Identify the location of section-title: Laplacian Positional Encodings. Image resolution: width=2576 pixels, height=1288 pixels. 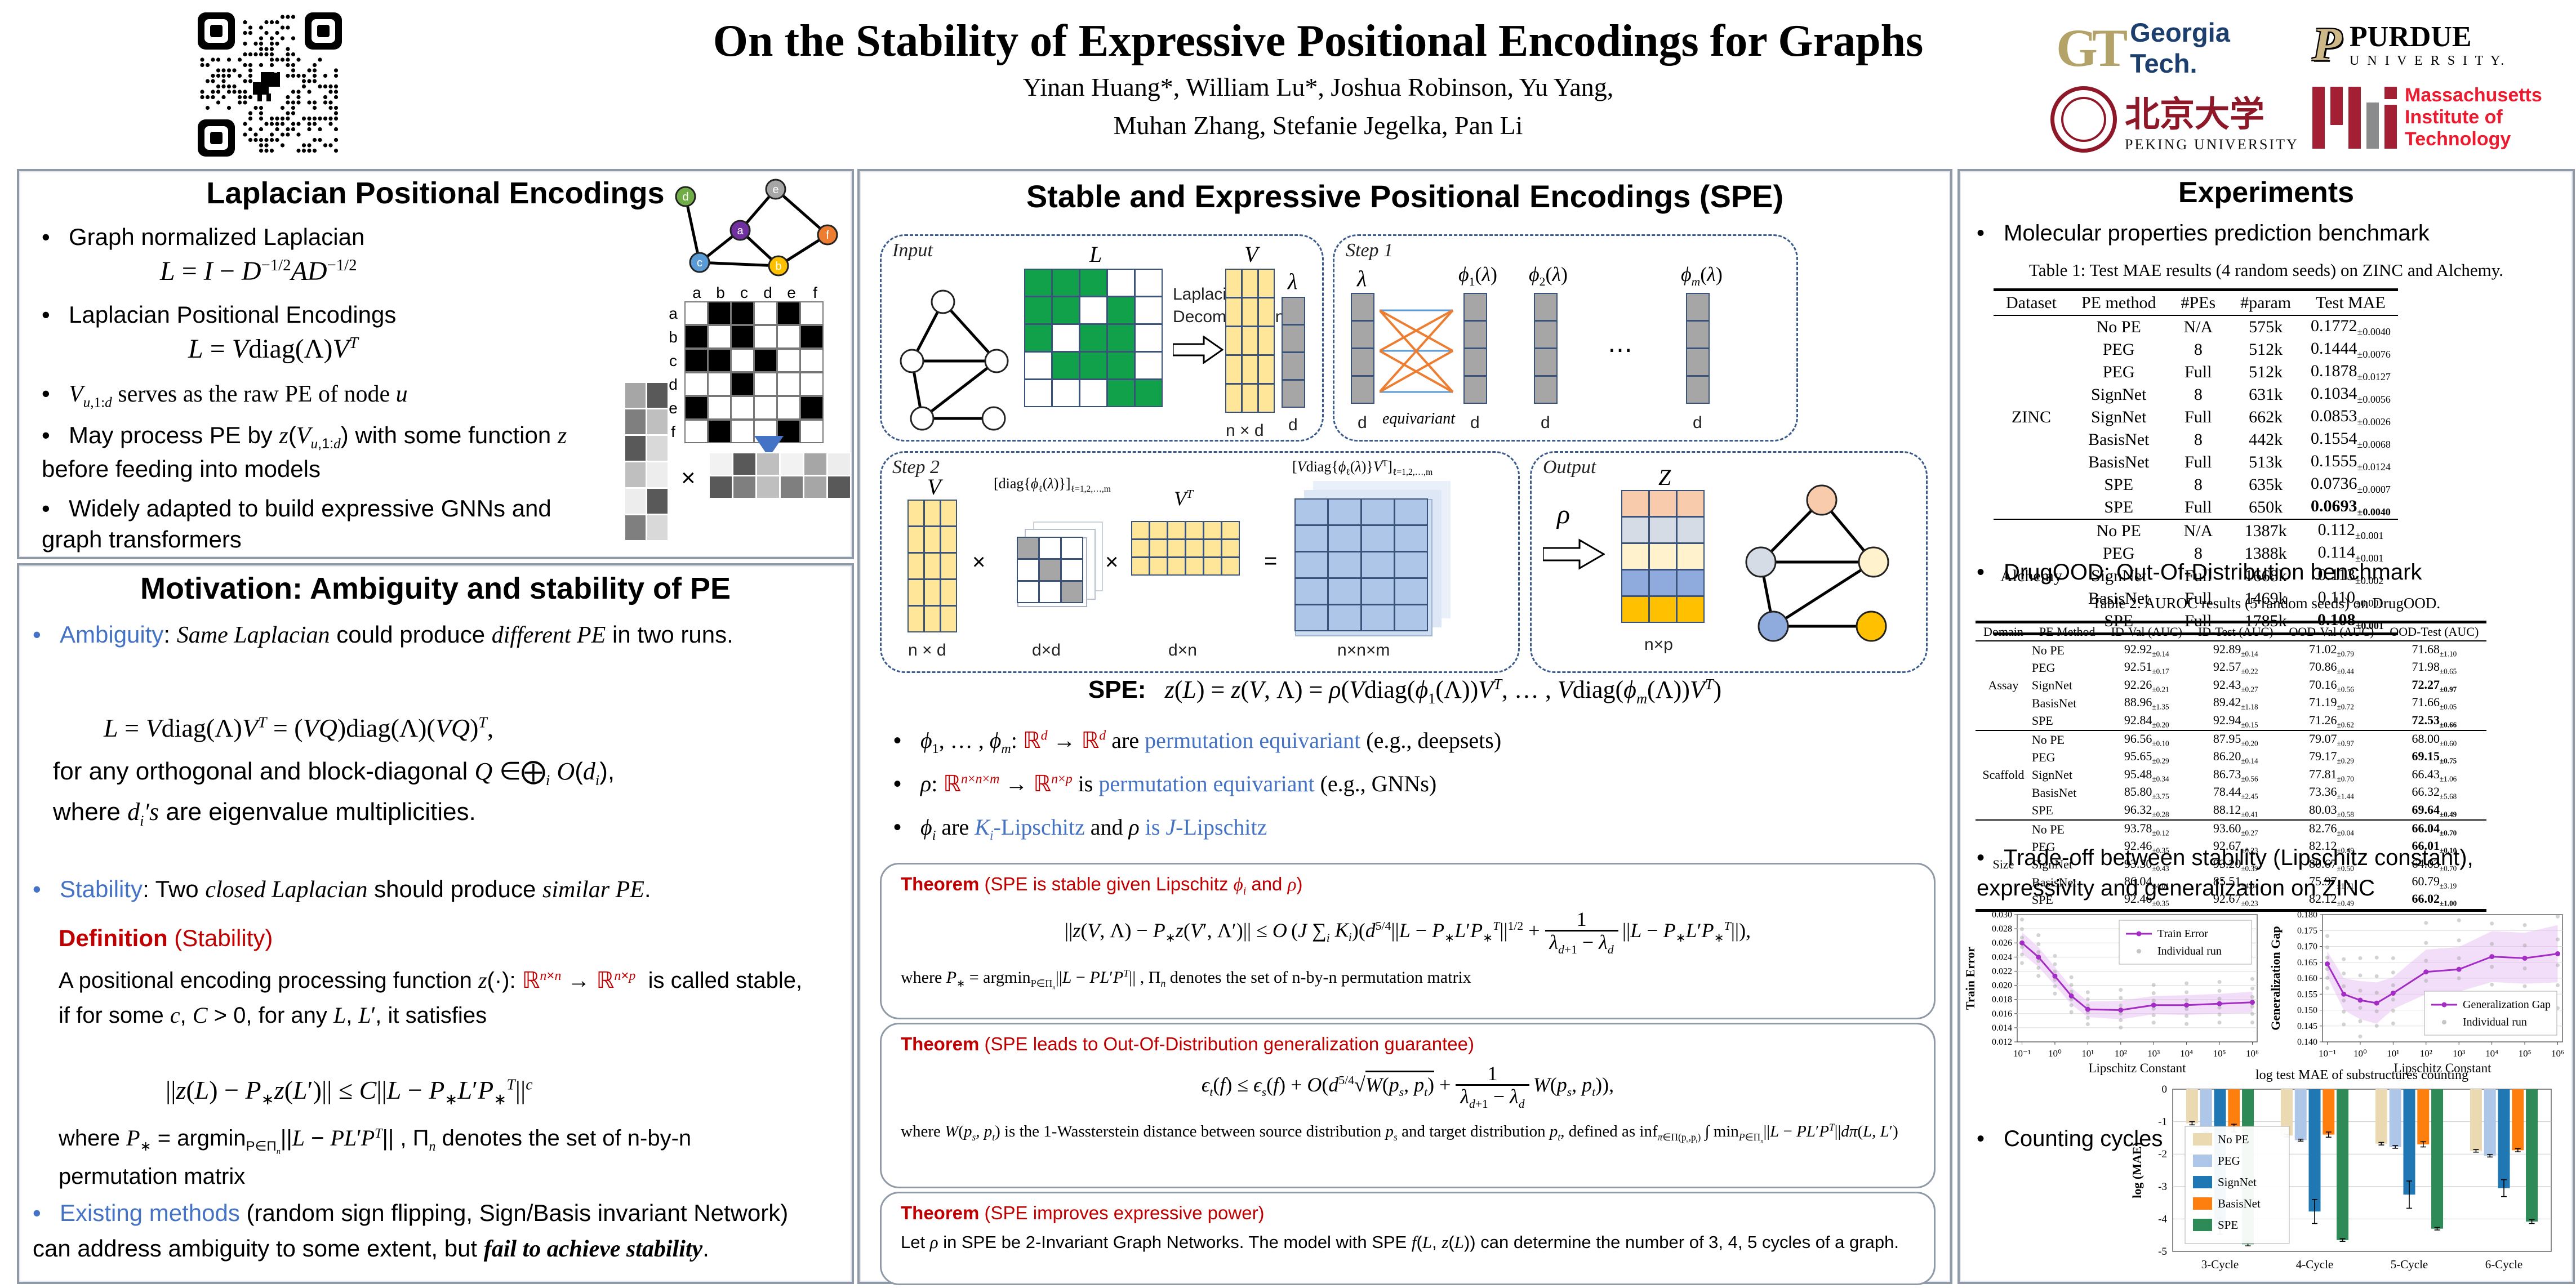
(435, 193).